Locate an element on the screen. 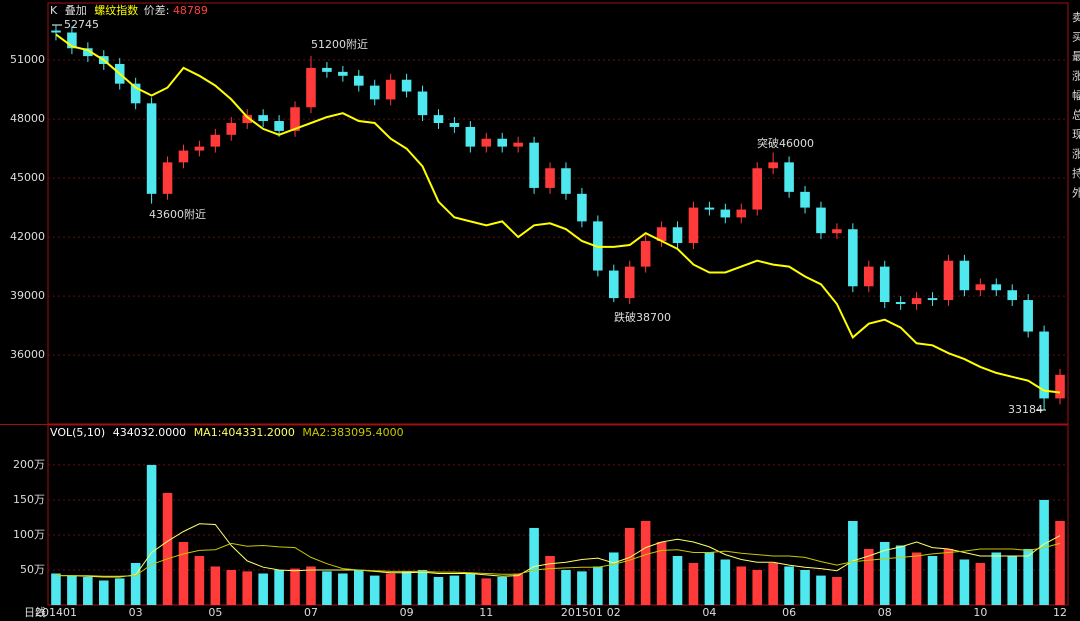 This screenshot has height=621, width=1080. annotation-high: 52745 is located at coordinates (81, 24).